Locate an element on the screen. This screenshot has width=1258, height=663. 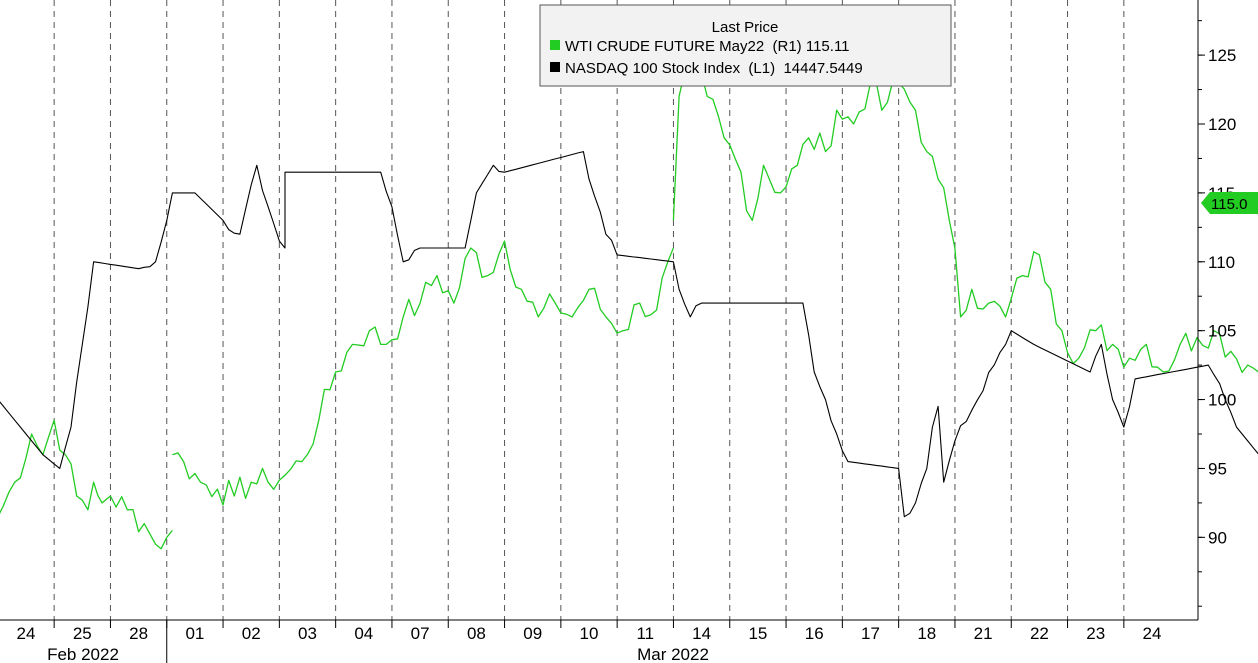
legend-box is located at coordinates (745, 45).